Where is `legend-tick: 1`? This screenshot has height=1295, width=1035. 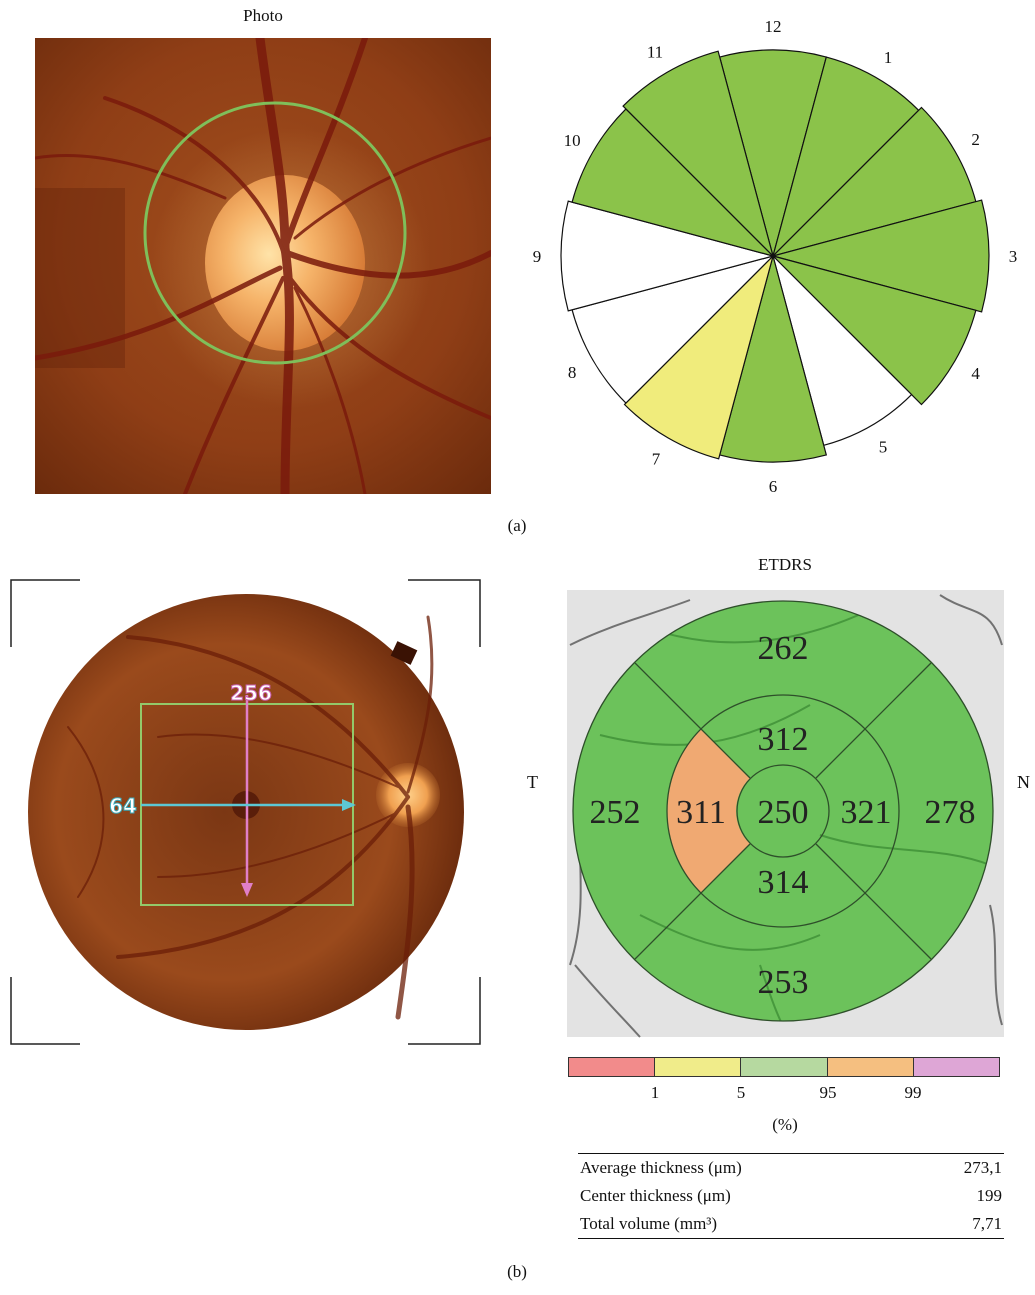
legend-tick: 1 is located at coordinates (655, 1092).